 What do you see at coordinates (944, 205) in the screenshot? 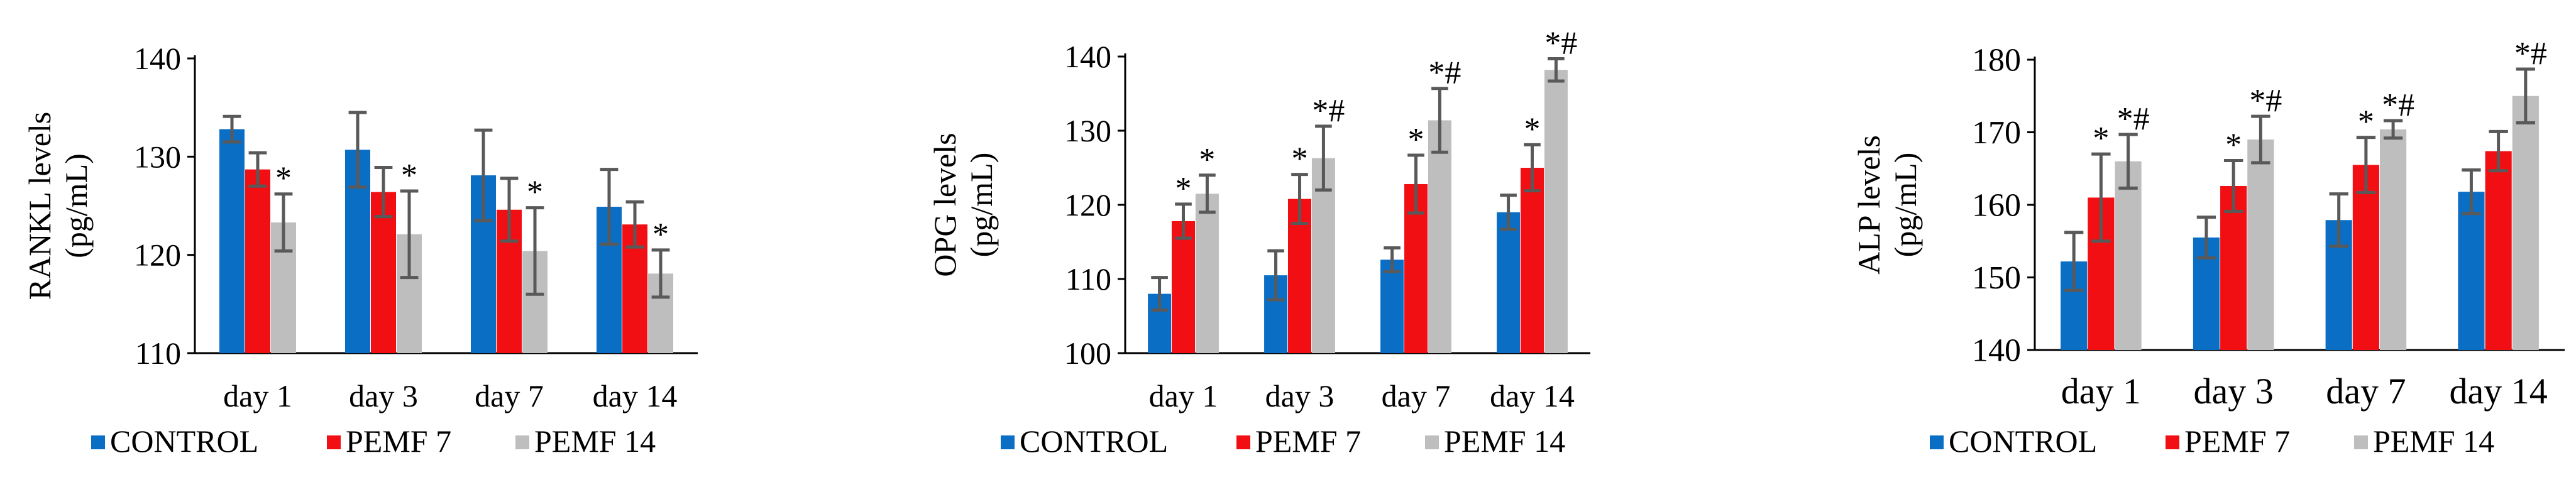
I see `y-axis-title-line1: OPG levels` at bounding box center [944, 205].